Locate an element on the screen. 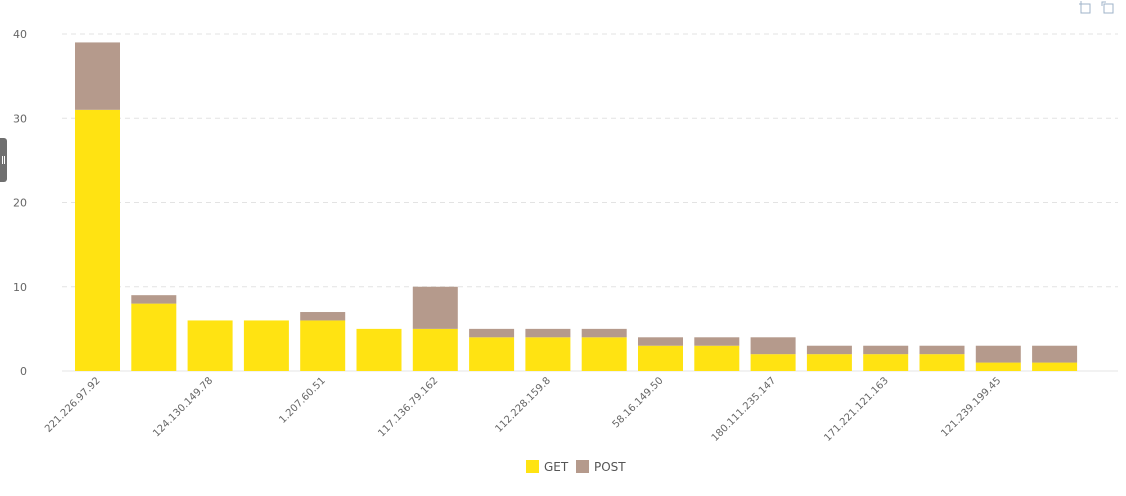  x-tick-label: 117.136.79.162 is located at coordinates (408, 407).